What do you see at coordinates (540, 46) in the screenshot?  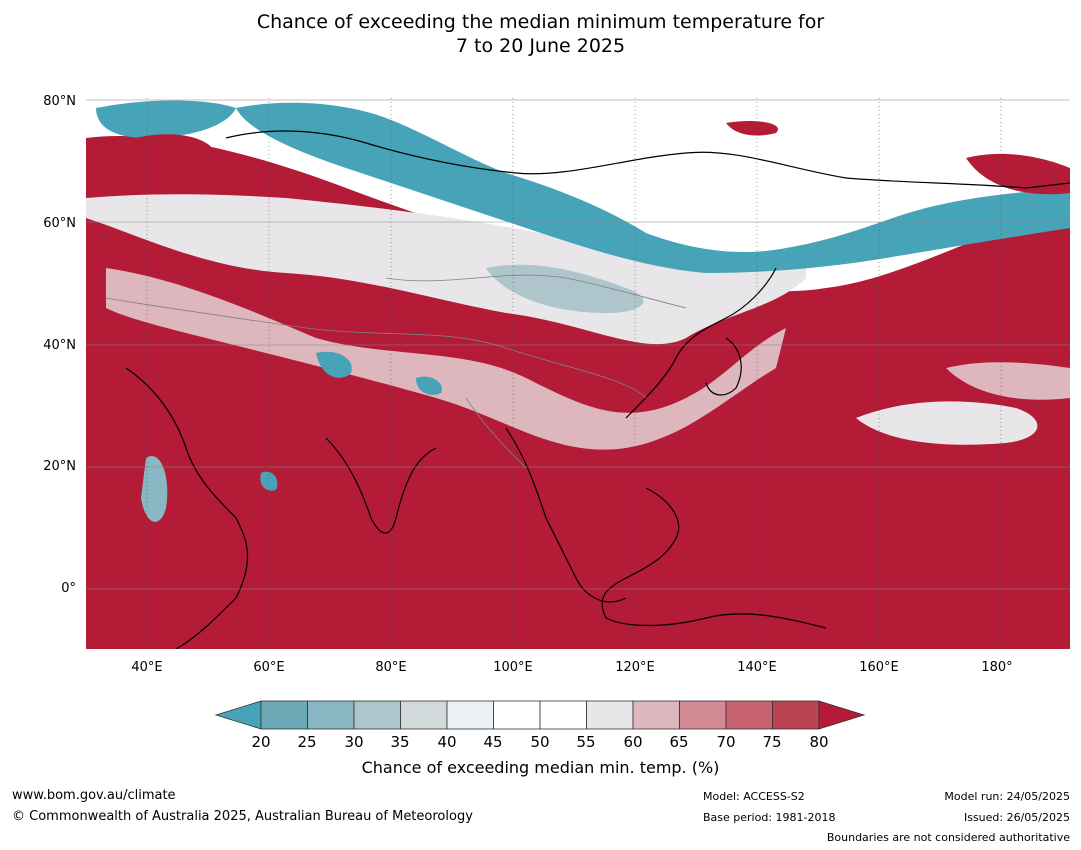 I see `title-line-2: 7 to 20 June 2025` at bounding box center [540, 46].